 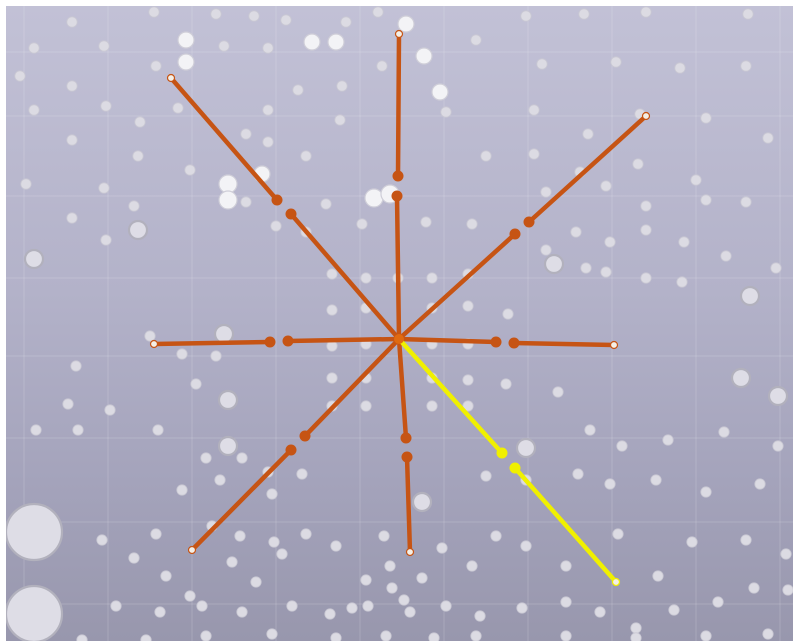 I want to click on spoke-w-endpoint, so click(x=154, y=344).